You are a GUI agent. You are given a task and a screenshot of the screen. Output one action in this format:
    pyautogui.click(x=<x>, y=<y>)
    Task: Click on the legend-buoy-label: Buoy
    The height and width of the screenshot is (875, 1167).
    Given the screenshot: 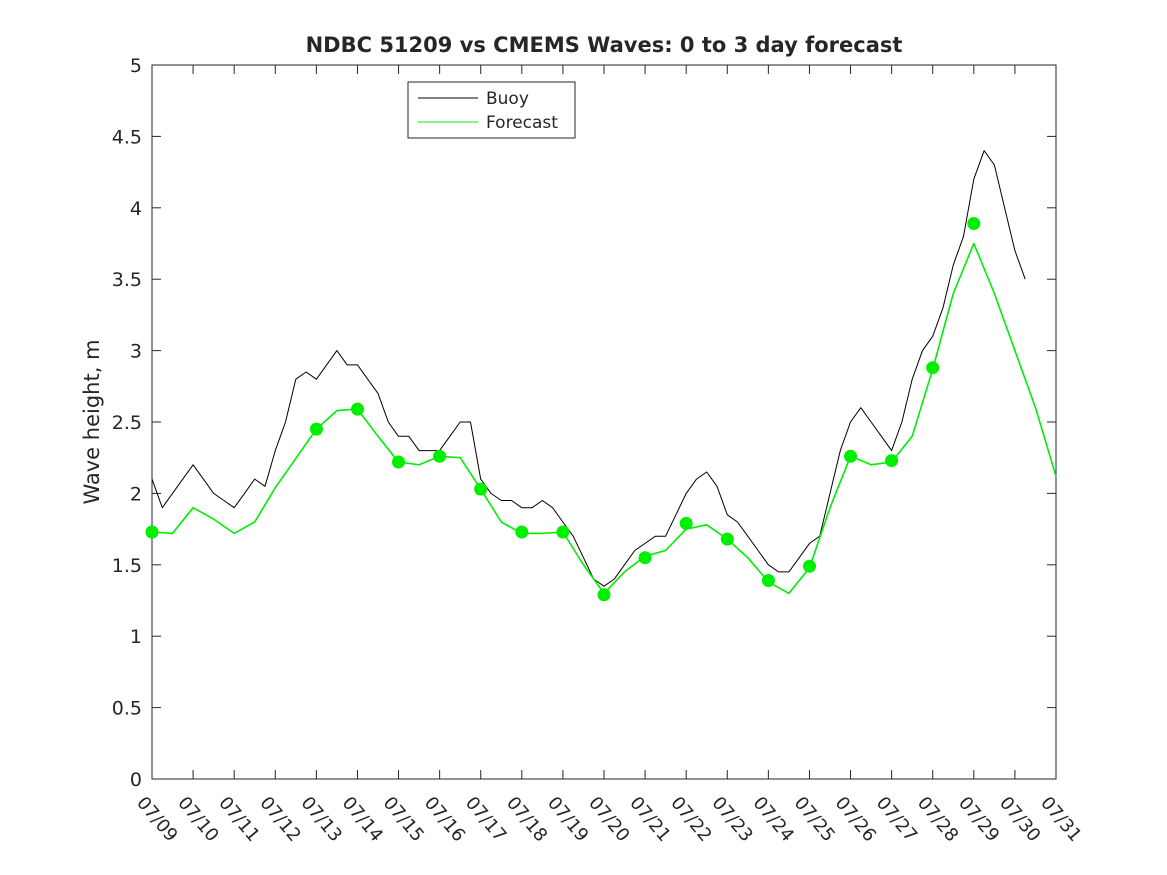 What is the action you would take?
    pyautogui.click(x=507, y=99)
    